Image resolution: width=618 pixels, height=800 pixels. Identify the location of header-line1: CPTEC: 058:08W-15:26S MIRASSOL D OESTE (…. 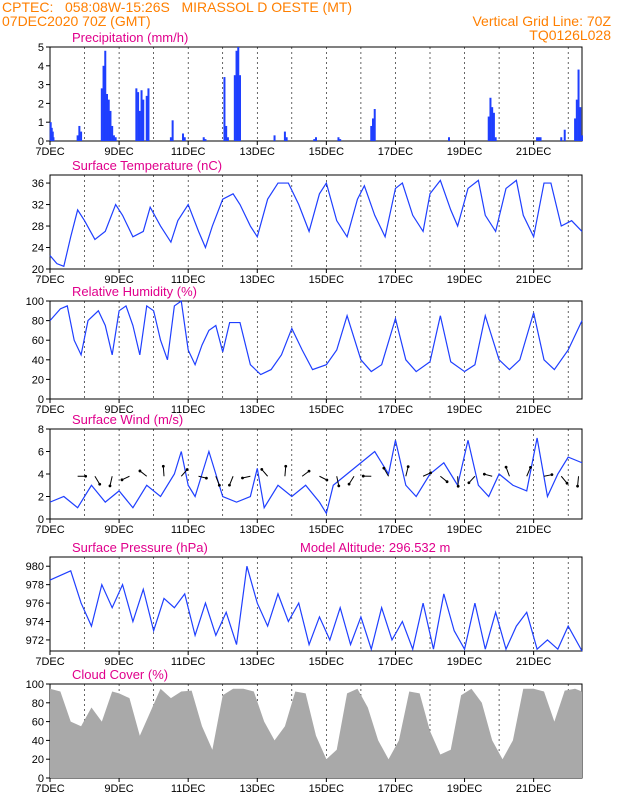
(177, 7).